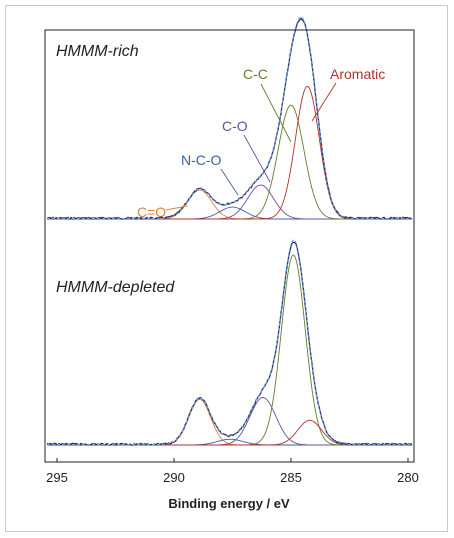 Image resolution: width=454 pixels, height=538 pixels. Describe the element at coordinates (201, 160) in the screenshot. I see `peak-label-n-c-o: N-C-O` at that location.